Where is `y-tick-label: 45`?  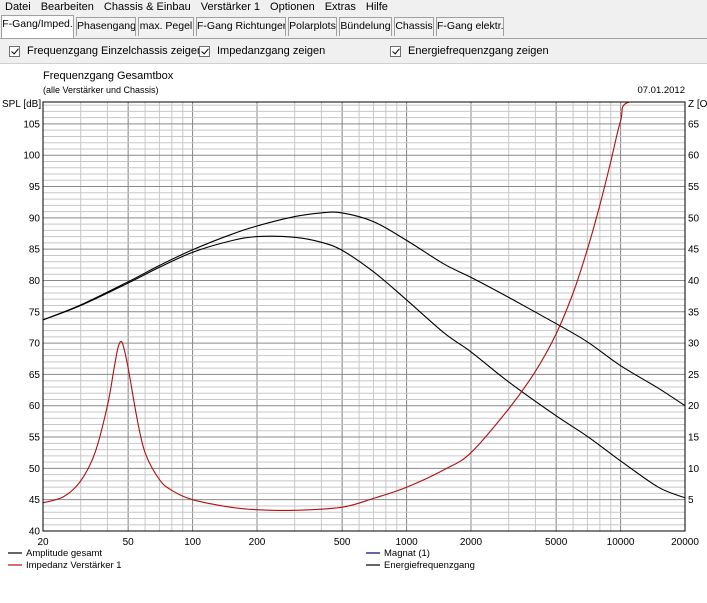 y-tick-label: 45 is located at coordinates (35, 500).